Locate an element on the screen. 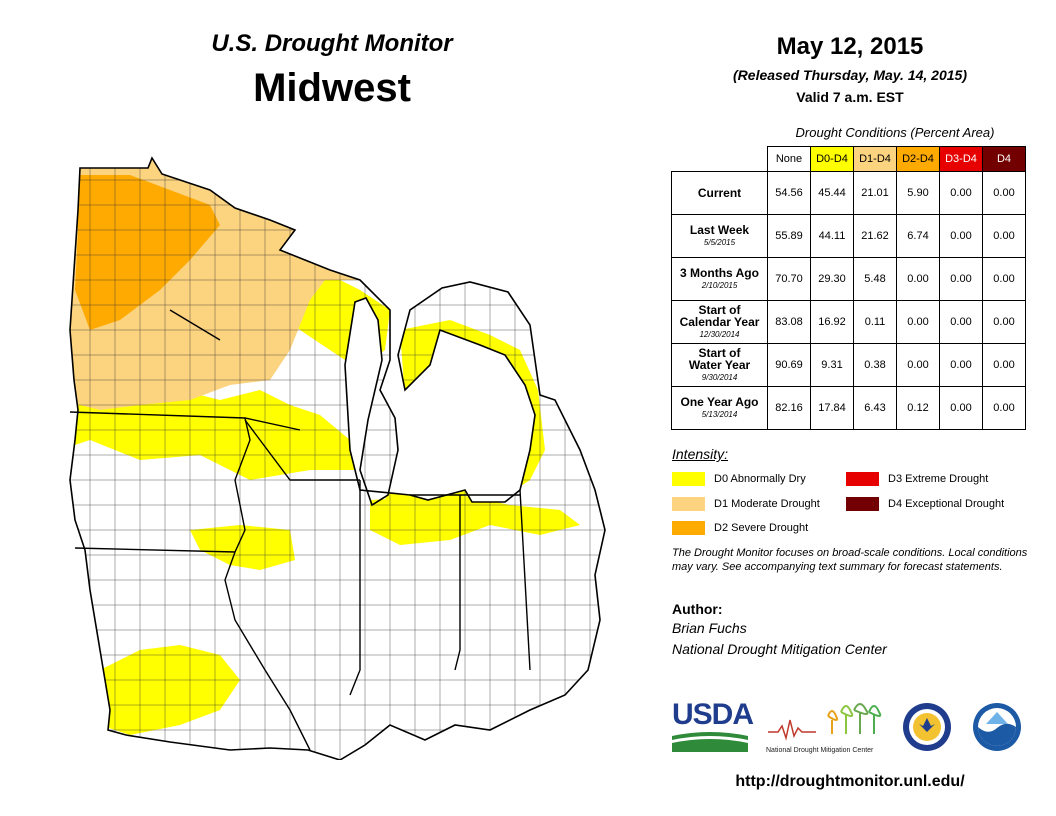 The width and height of the screenshot is (1056, 816). row-label-text: Current is located at coordinates (719, 192).